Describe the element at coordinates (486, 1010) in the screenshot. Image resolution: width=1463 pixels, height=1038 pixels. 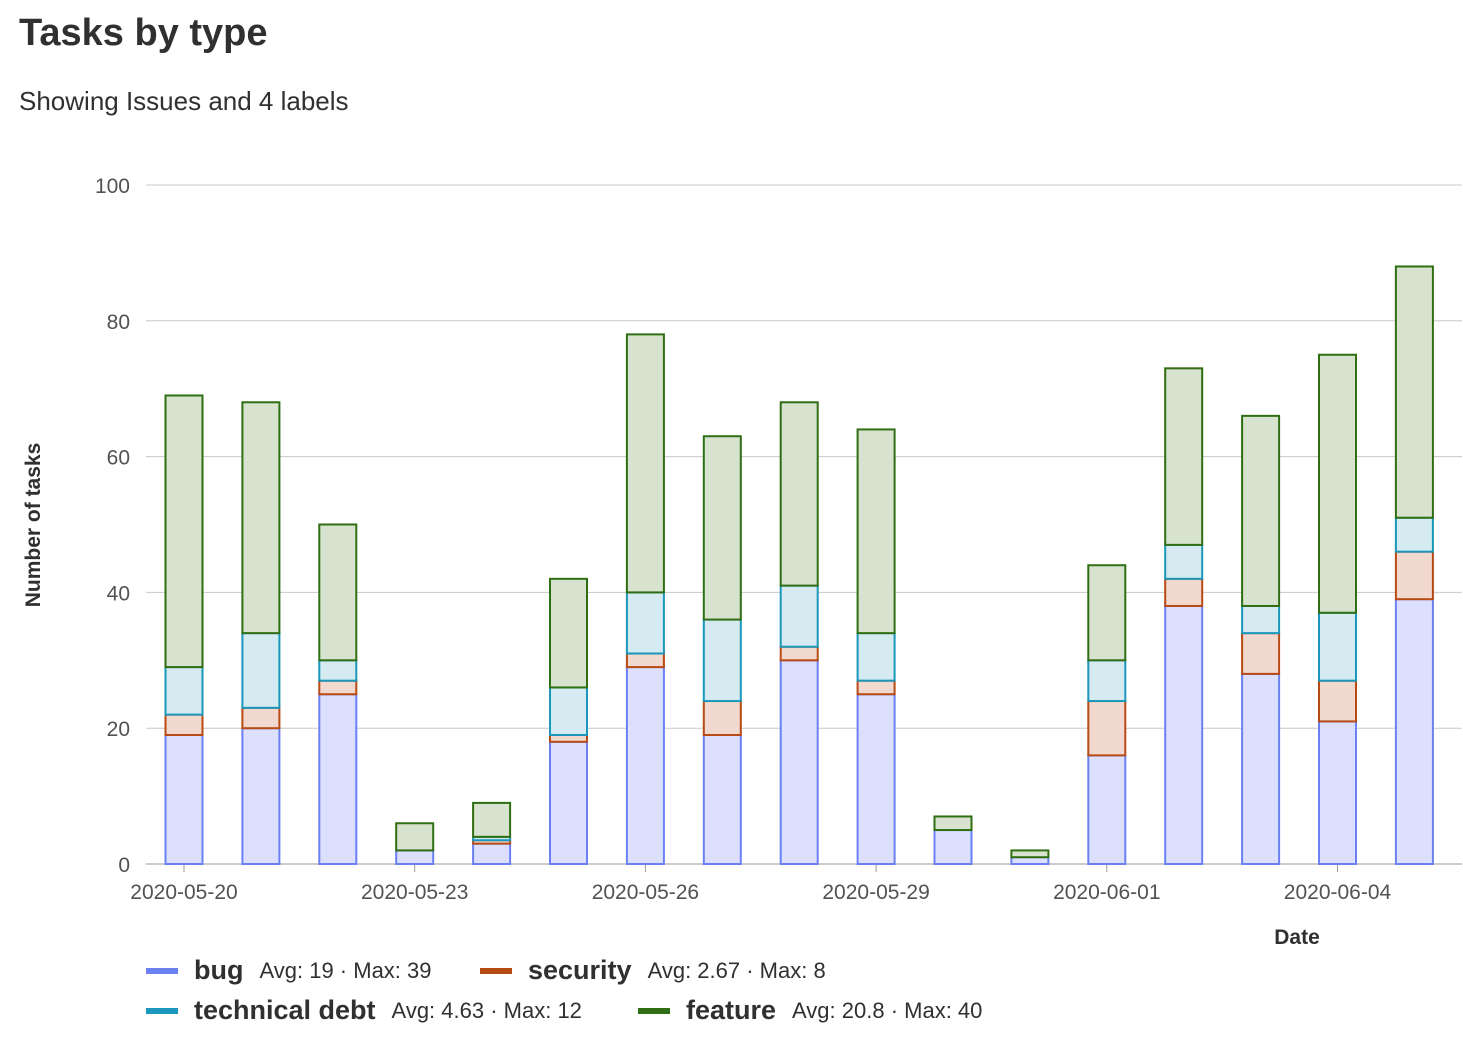
I see `legend-stats-technical-debt: Avg: 4.63 · Max: 12` at that location.